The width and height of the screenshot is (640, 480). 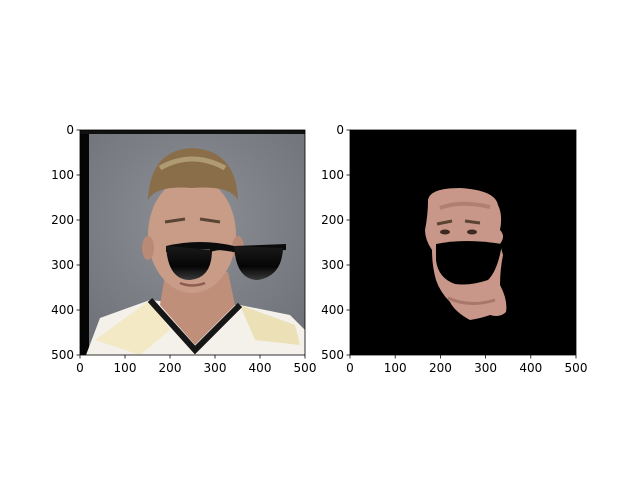 What do you see at coordinates (84, 242) in the screenshot?
I see `photo-left-black-border` at bounding box center [84, 242].